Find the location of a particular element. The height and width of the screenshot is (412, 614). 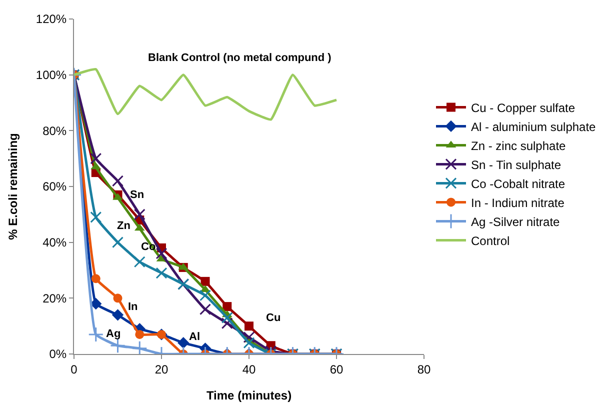

x-tick-label: 60 is located at coordinates (337, 369).